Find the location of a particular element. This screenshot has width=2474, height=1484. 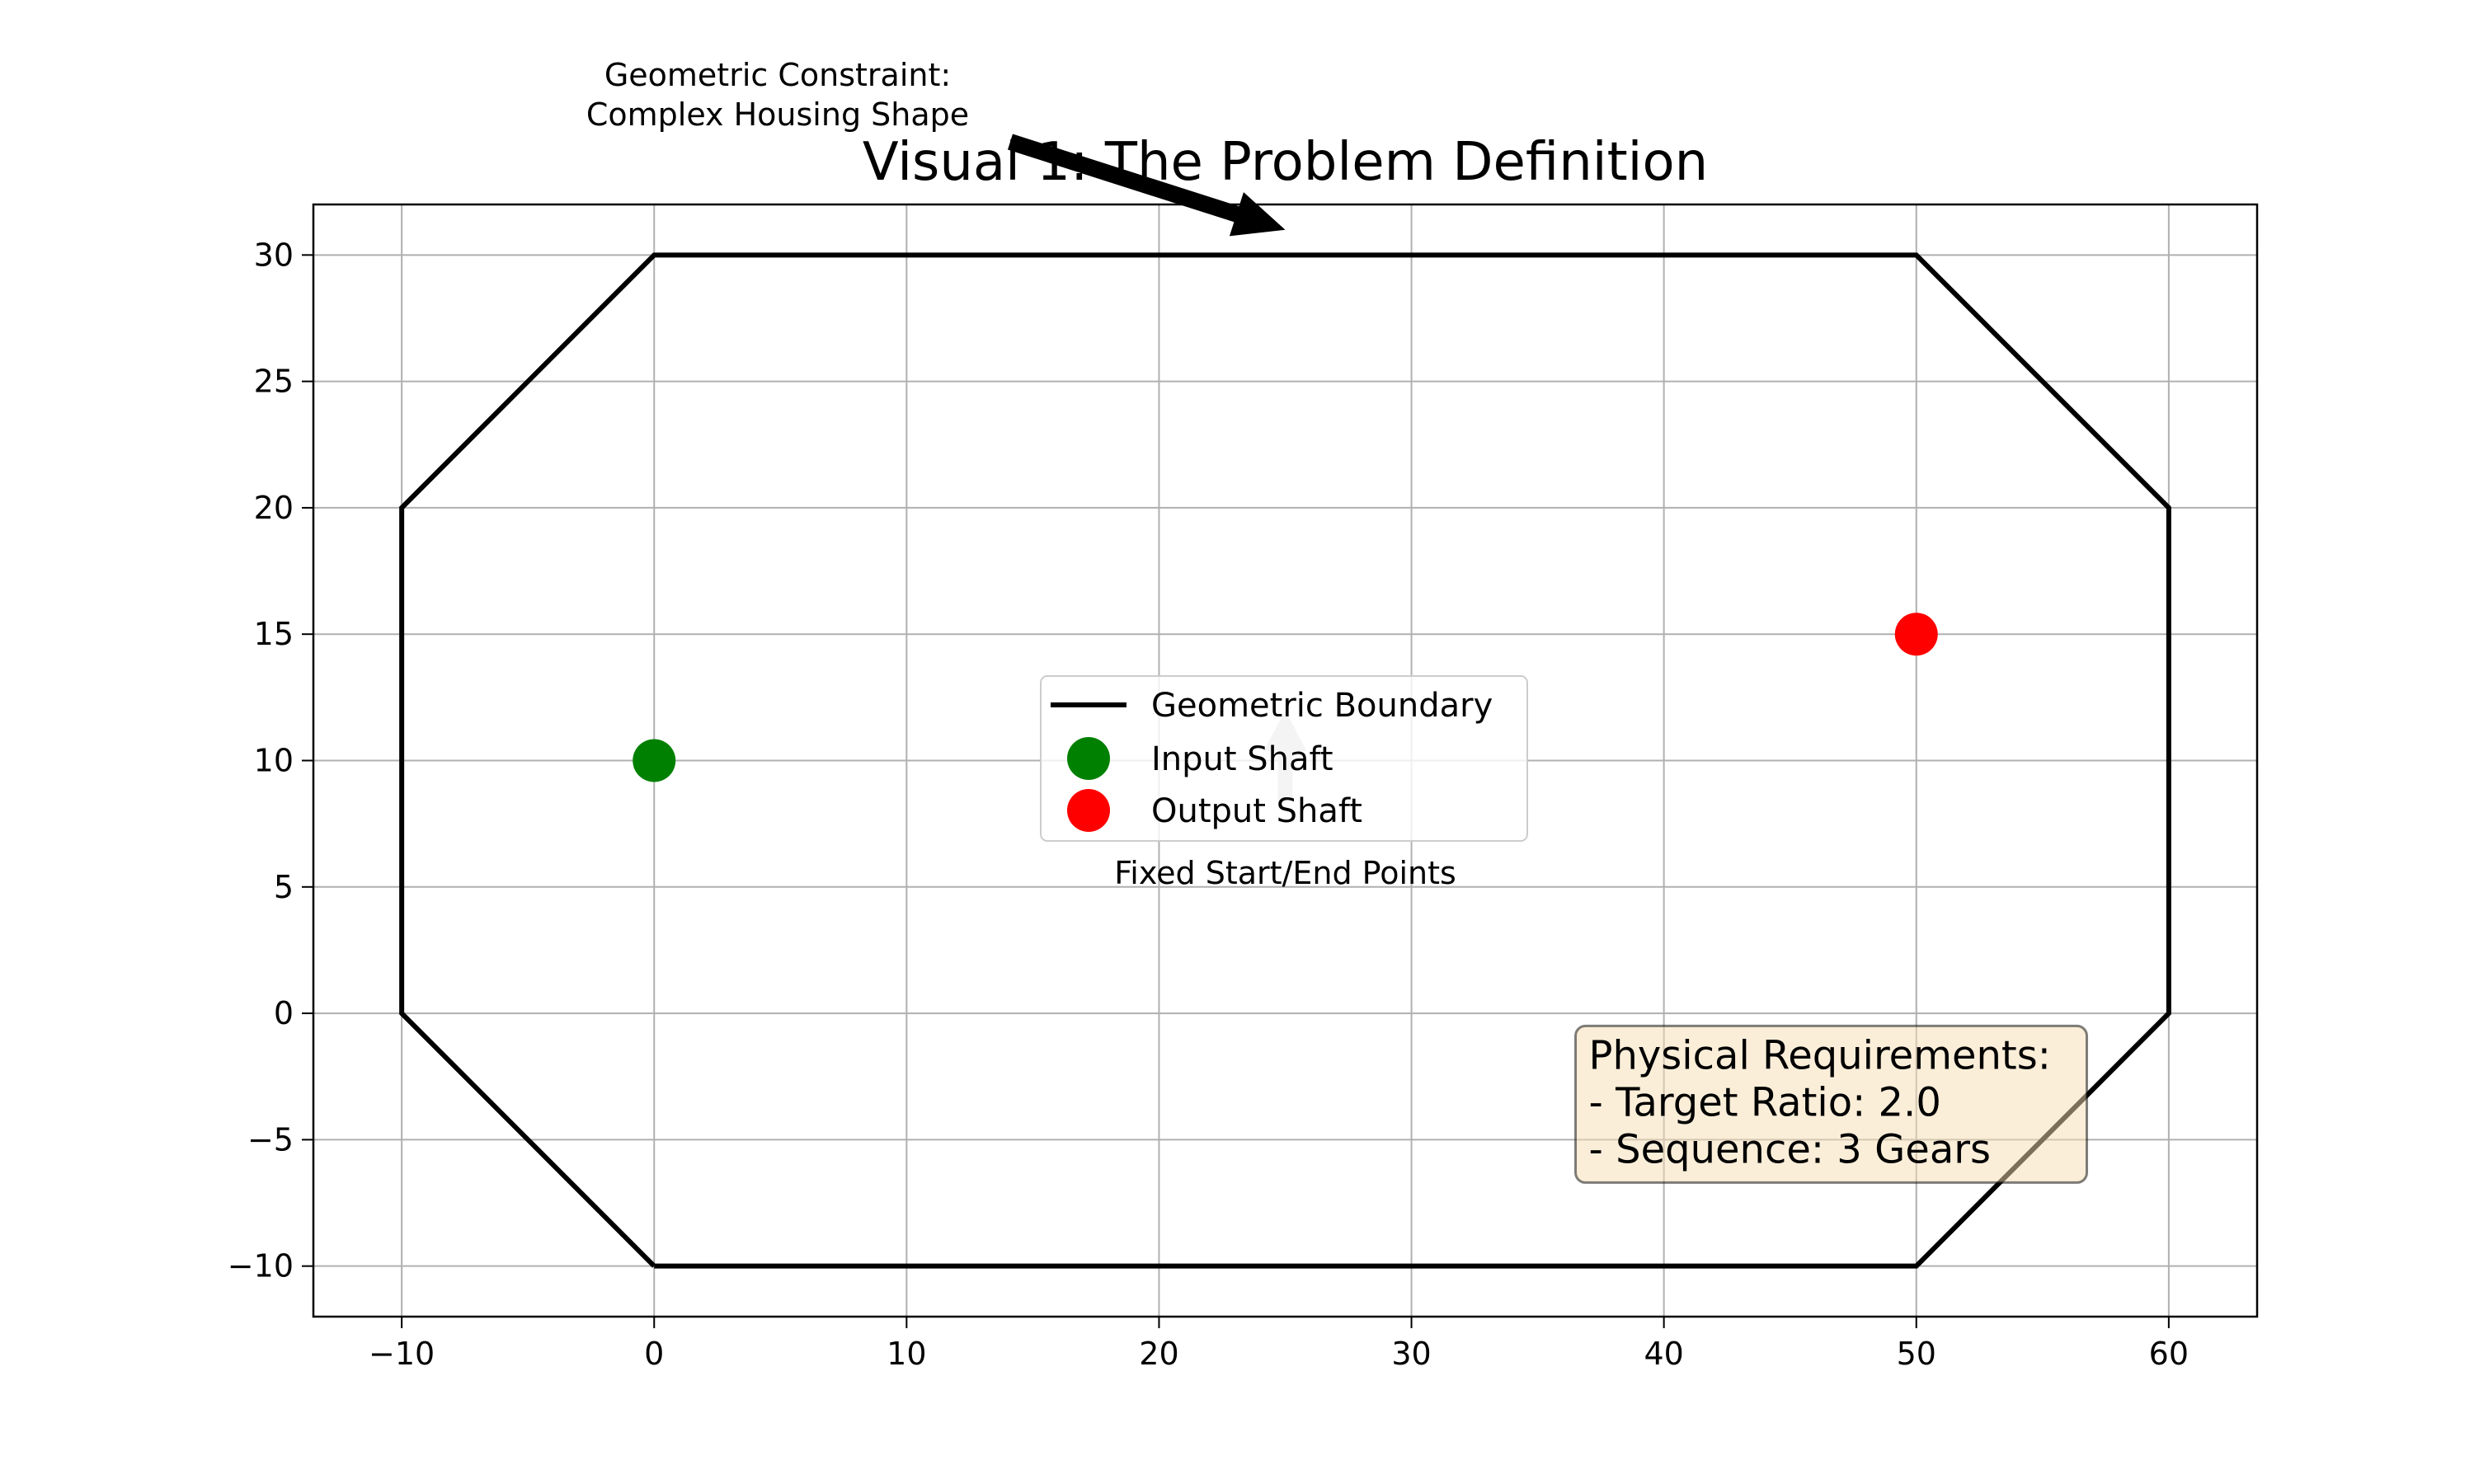

constraint-annotation-line-2: Complex Housing Shape is located at coordinates (777, 114).